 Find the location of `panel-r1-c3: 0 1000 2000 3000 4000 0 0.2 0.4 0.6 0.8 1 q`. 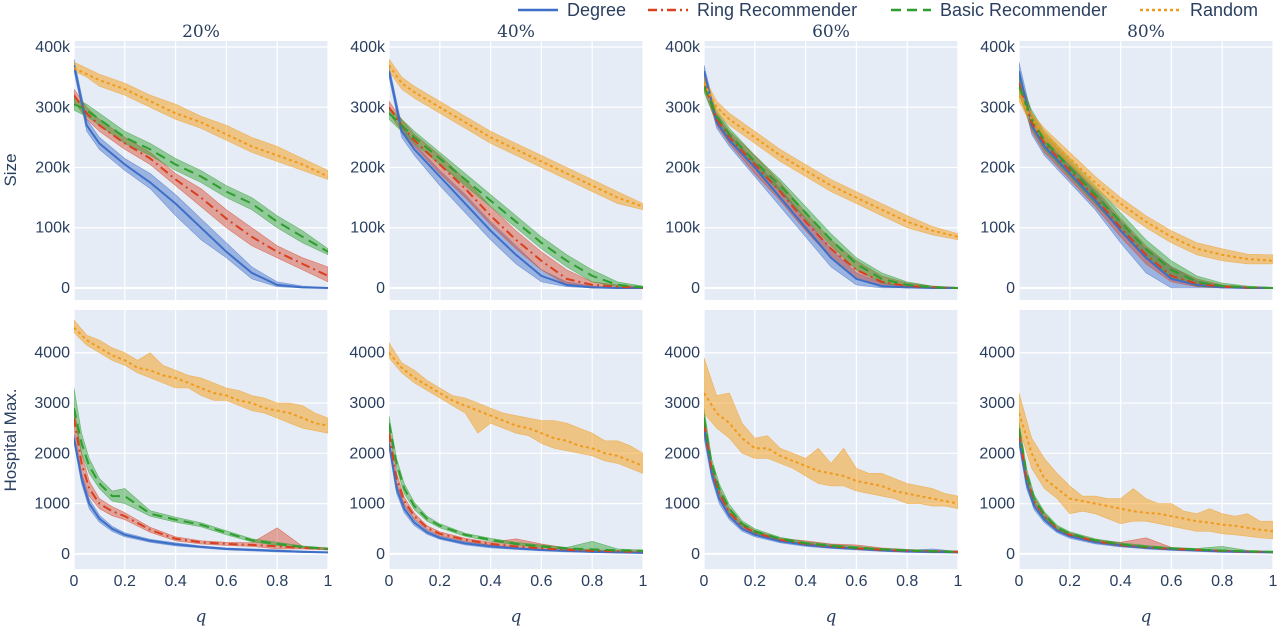

panel-r1-c3: 0 1000 2000 3000 4000 0 0.2 0.4 0.6 0.8 1 q is located at coordinates (1128, 468).